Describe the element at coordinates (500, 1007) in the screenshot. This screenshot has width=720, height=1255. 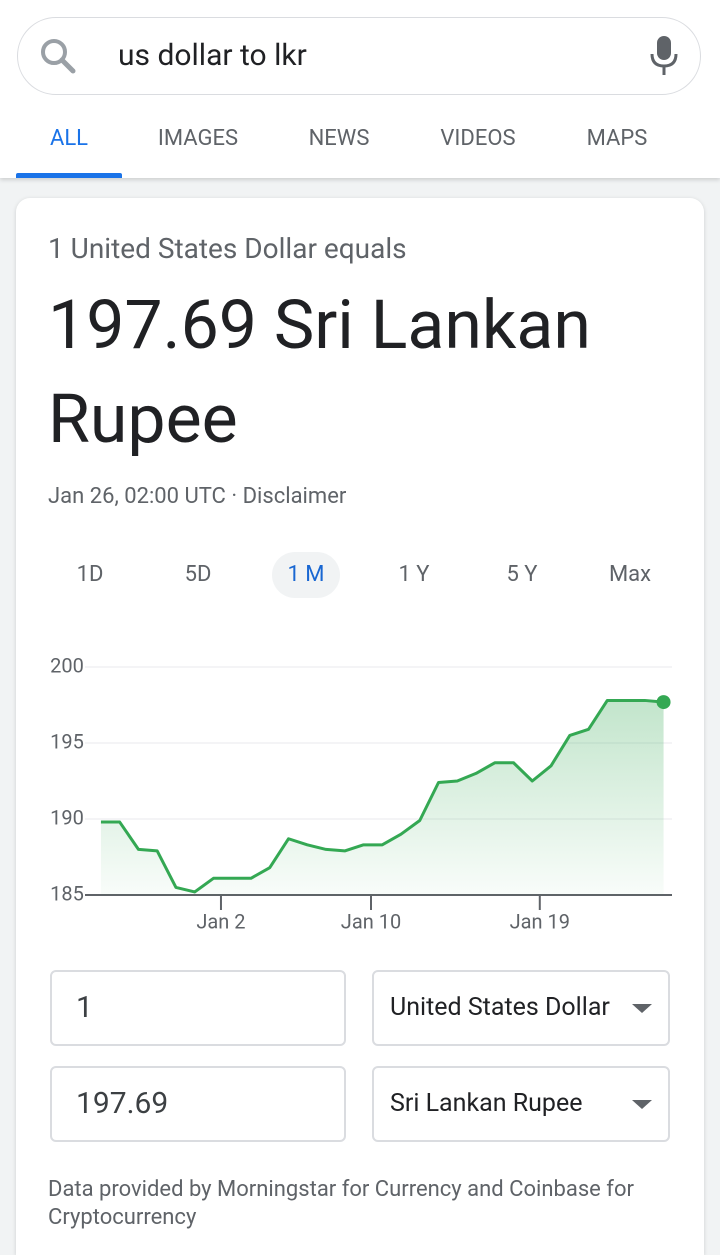
I see `currency-name: United States Dollar` at that location.